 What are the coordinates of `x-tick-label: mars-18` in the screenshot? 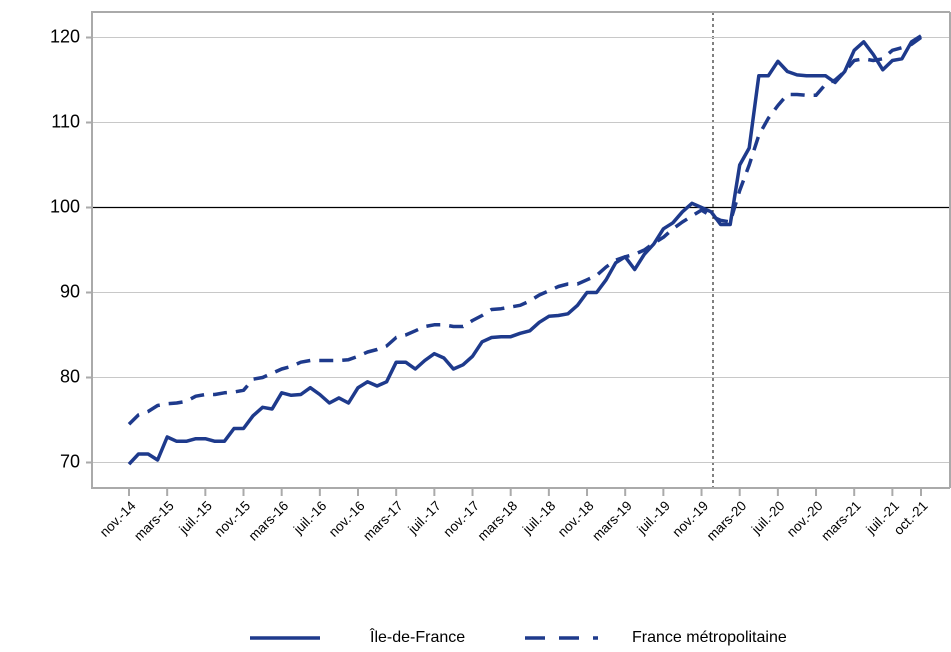 It's located at (498, 521).